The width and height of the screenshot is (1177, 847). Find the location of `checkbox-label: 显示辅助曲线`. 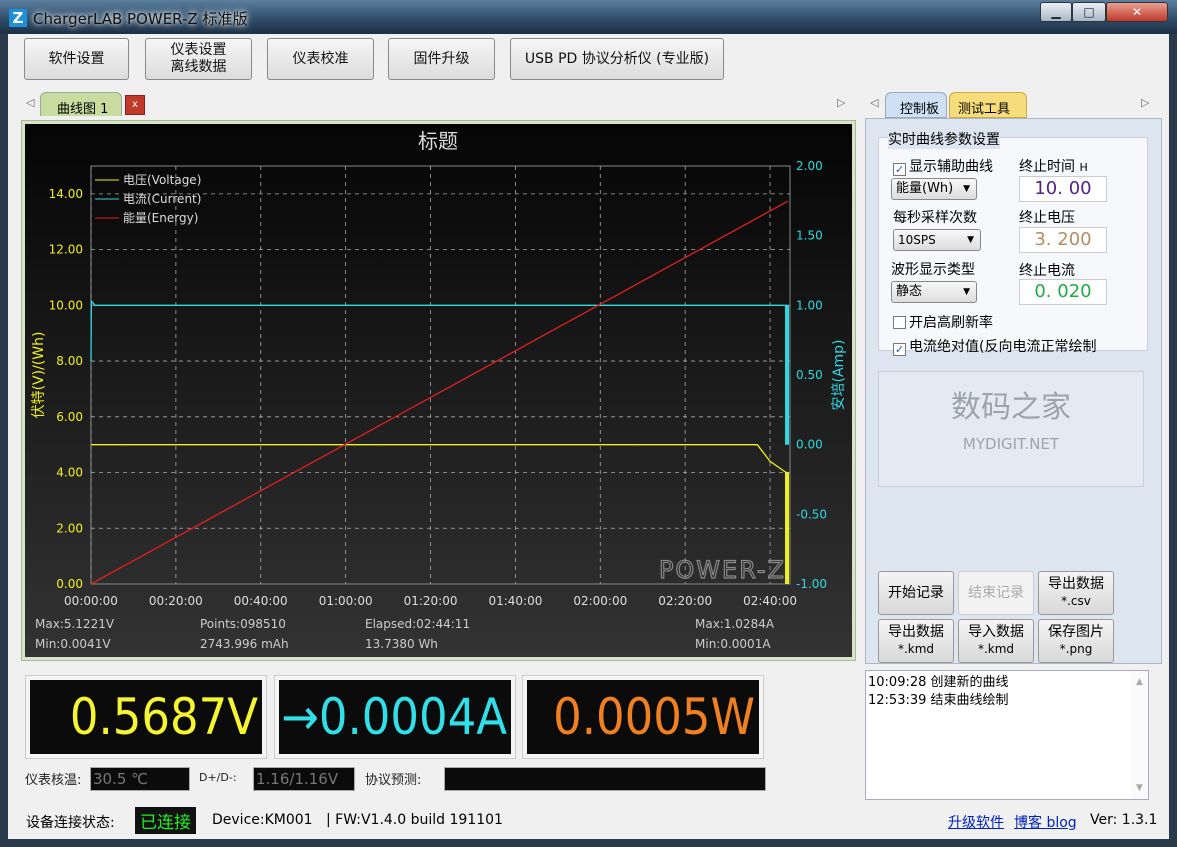

checkbox-label: 显示辅助曲线 is located at coordinates (951, 167).